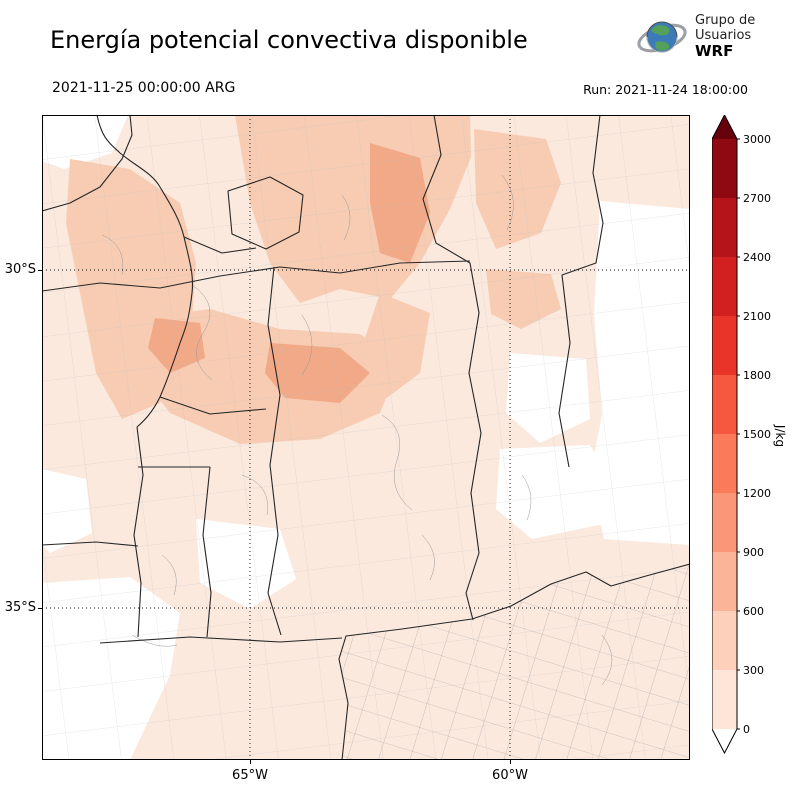  Describe the element at coordinates (757, 375) in the screenshot. I see `svg-text: 1800` at that location.